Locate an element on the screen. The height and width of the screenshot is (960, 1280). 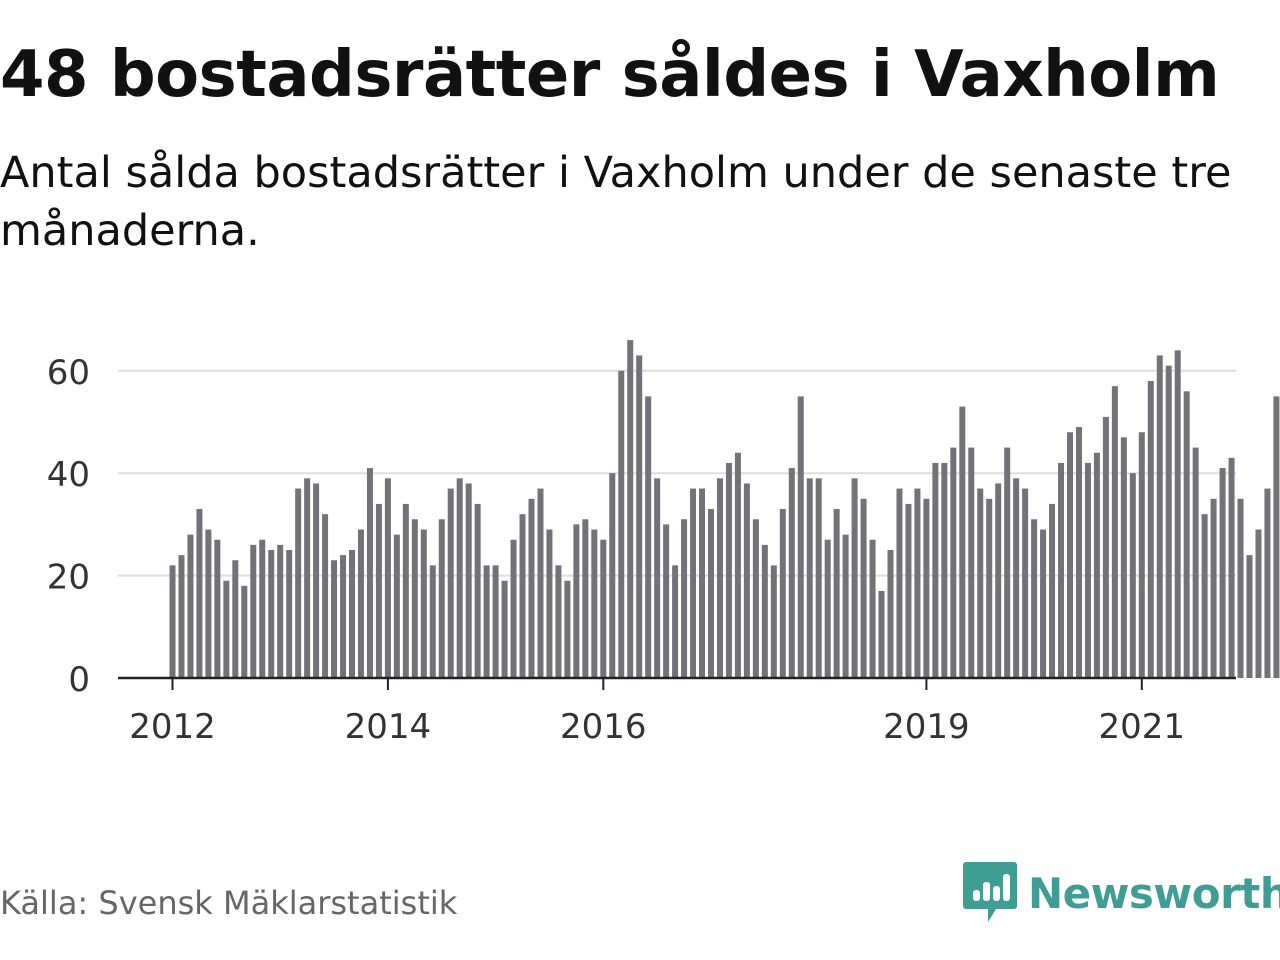
x-tick-label: 2012 is located at coordinates (172, 727).